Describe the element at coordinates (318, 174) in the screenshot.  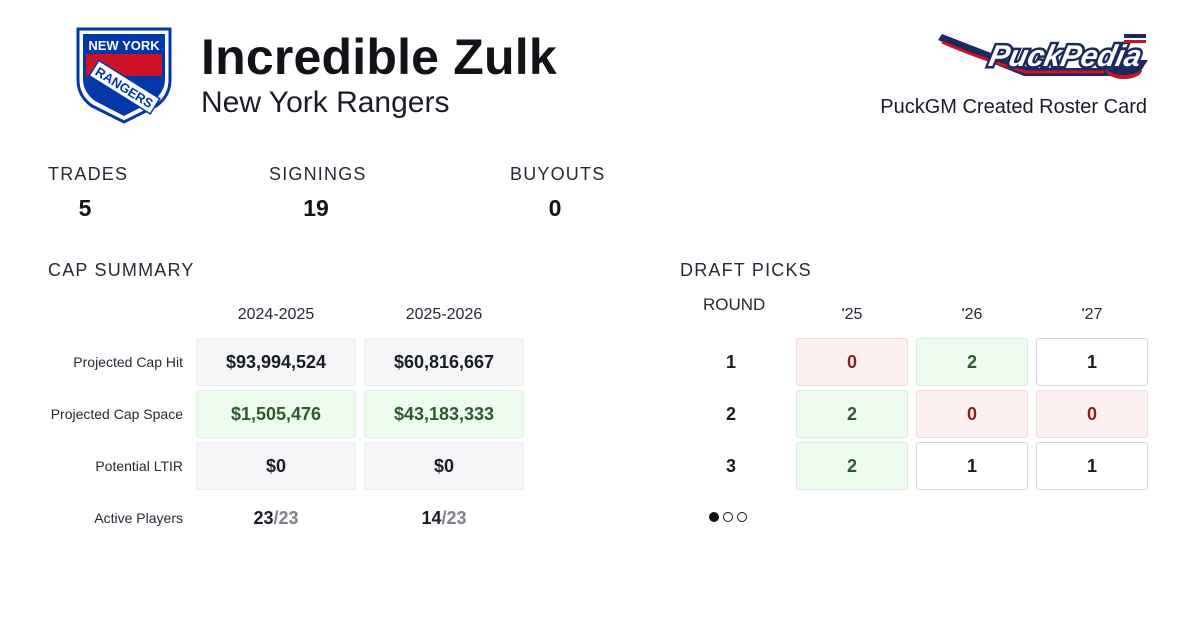
I see `stat-label-signings: SIGNINGS` at that location.